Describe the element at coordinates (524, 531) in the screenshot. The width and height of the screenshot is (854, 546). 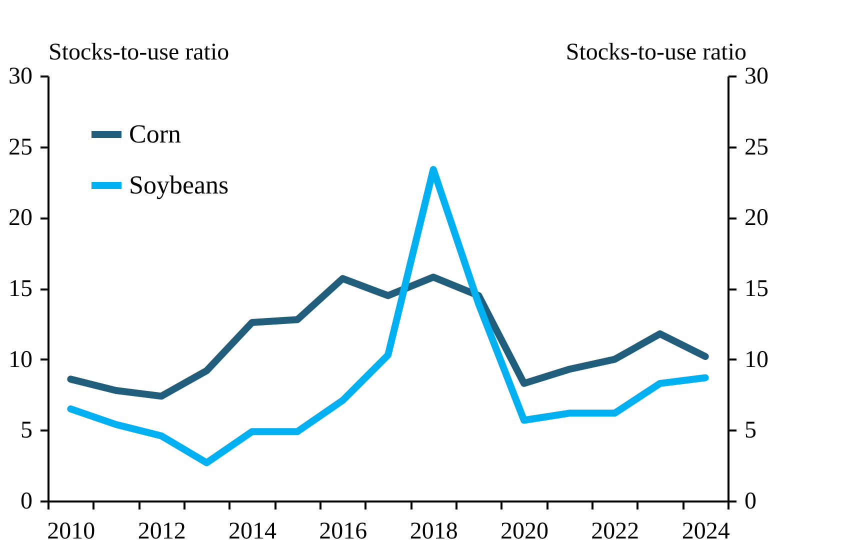
I see `x-tick-label: 2020` at that location.